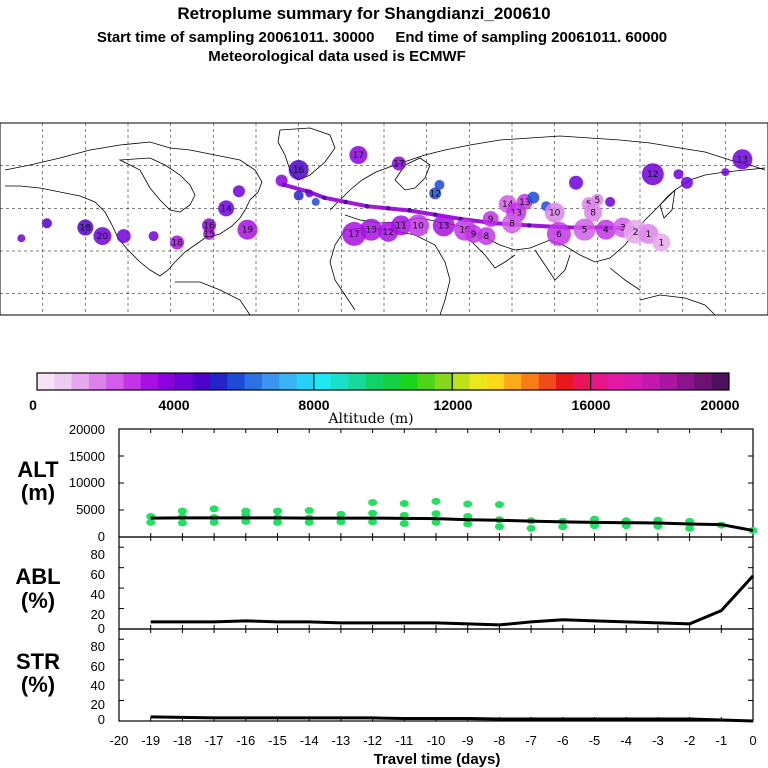  What do you see at coordinates (86, 229) in the screenshot?
I see `plume-label: 18` at bounding box center [86, 229].